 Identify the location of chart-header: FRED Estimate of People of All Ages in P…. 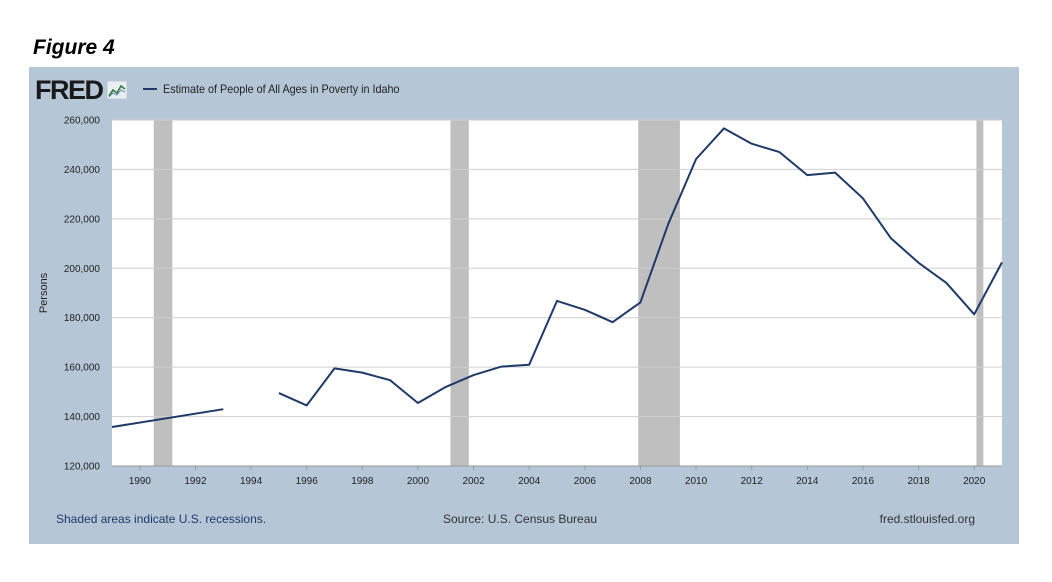
(335, 90).